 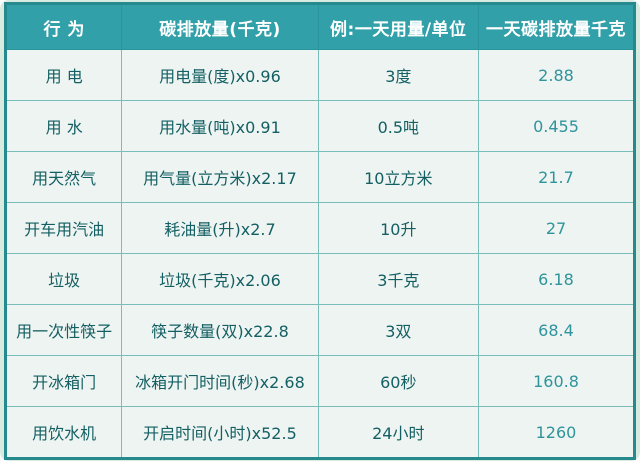 I want to click on table-row: 开冰箱门 冰箱开门时间(秒)x2.68 60秒 160.8, so click(x=320, y=381).